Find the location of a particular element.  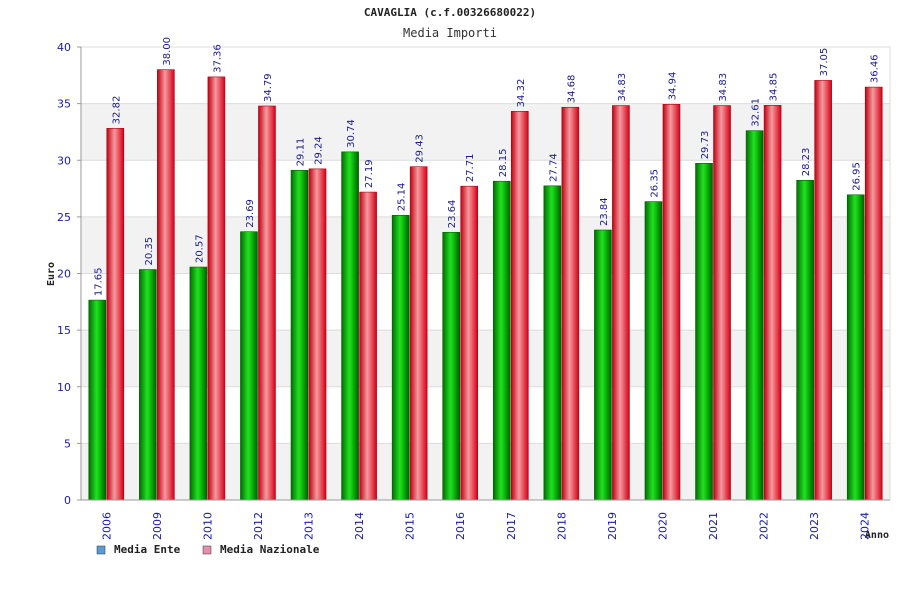

bar-media-nazionale-2015 is located at coordinates (418, 333).